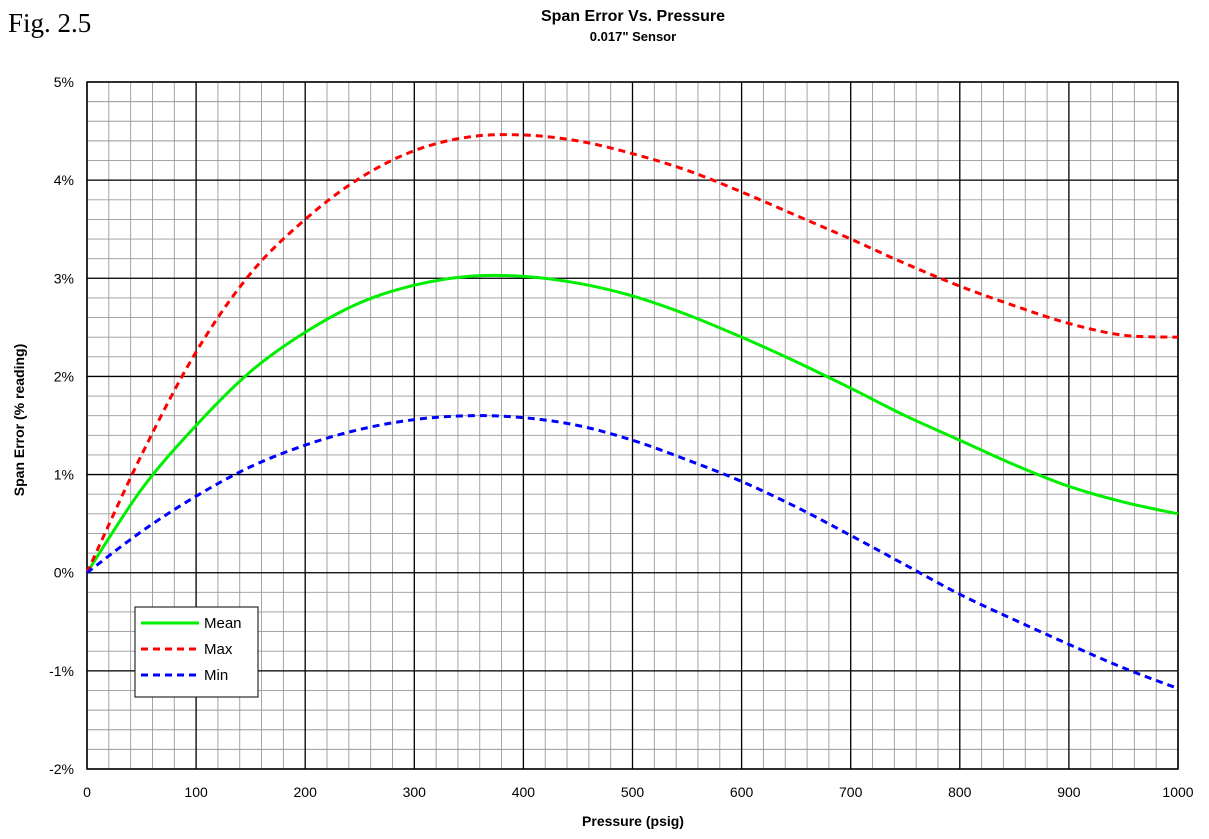 Image resolution: width=1209 pixels, height=839 pixels. Describe the element at coordinates (415, 792) in the screenshot. I see `x-tick-label: 300` at that location.